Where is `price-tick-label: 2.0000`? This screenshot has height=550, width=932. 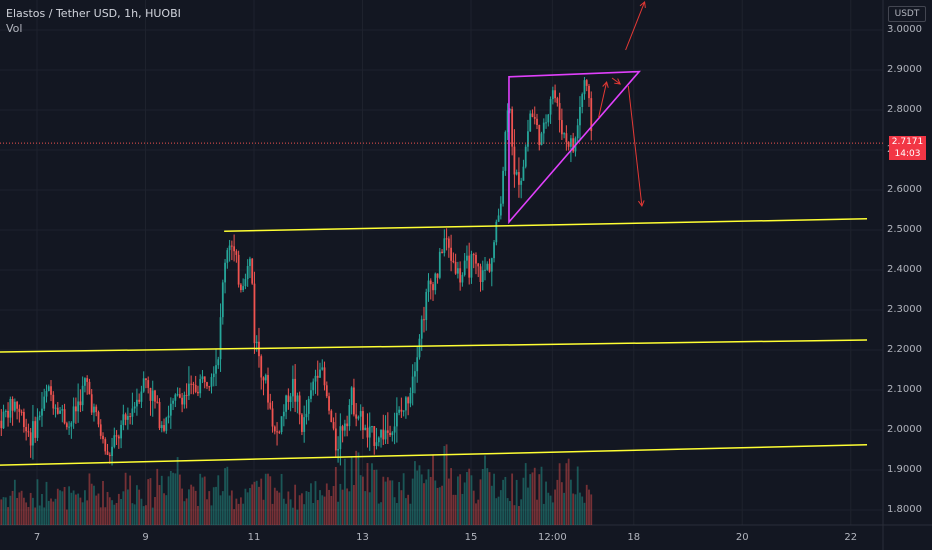
price-tick-label: 2.0000 is located at coordinates (904, 429).